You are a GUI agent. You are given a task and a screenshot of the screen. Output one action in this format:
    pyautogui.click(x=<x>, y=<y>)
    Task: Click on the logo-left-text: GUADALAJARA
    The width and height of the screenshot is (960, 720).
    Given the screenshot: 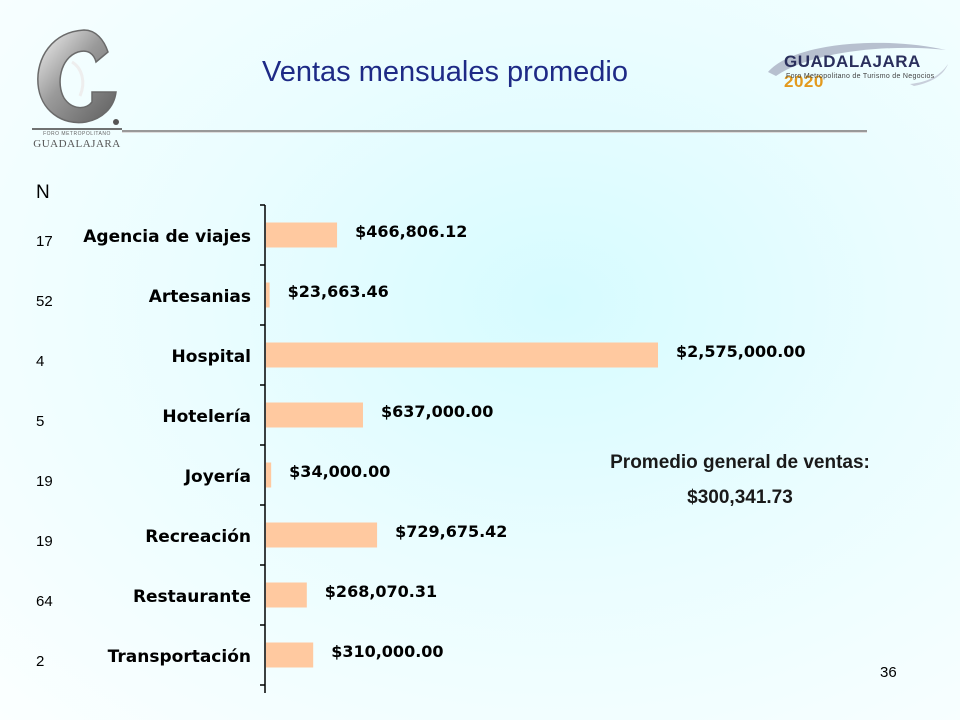 What is the action you would take?
    pyautogui.click(x=77, y=144)
    